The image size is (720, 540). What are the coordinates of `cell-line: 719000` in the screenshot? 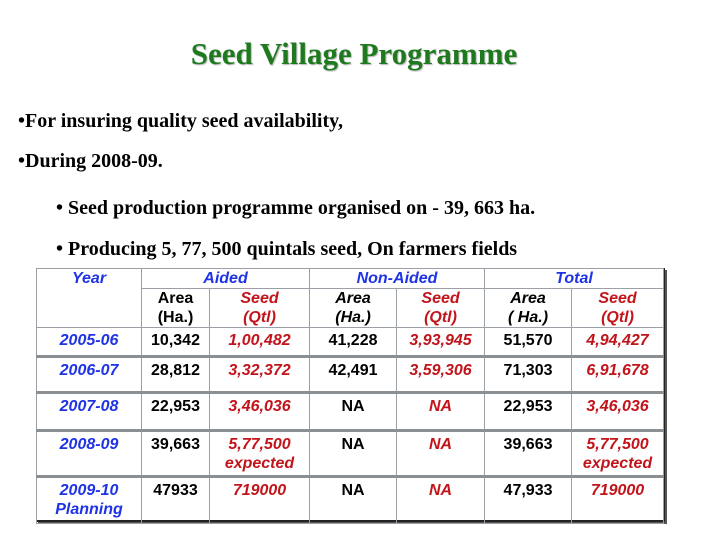 It's located at (259, 490).